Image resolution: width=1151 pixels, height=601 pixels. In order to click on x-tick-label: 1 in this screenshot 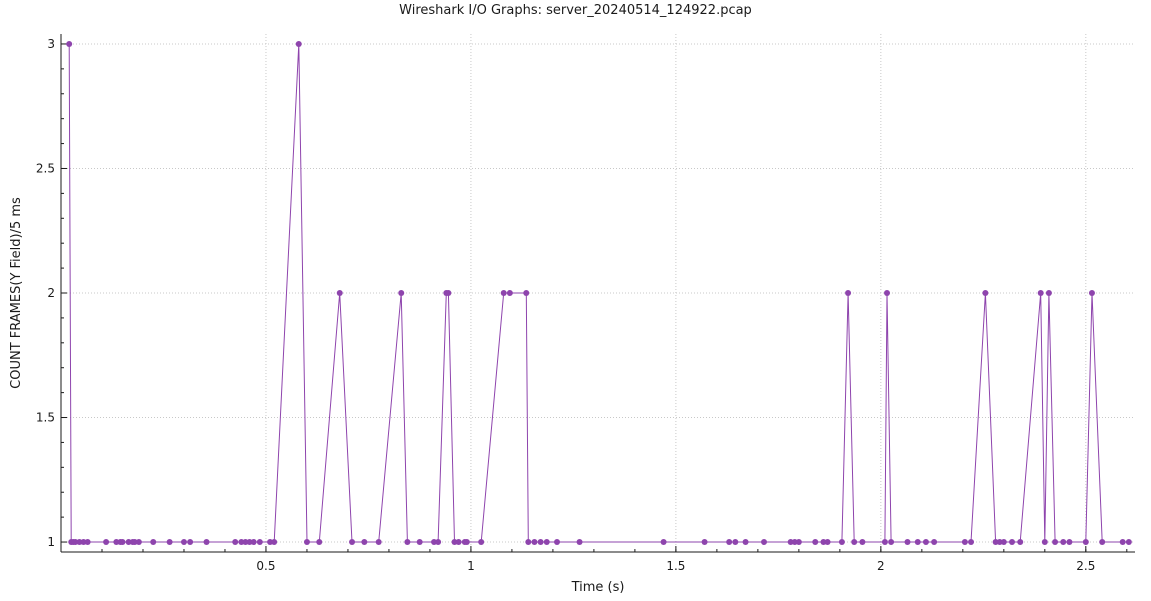, I will do `click(471, 566)`.